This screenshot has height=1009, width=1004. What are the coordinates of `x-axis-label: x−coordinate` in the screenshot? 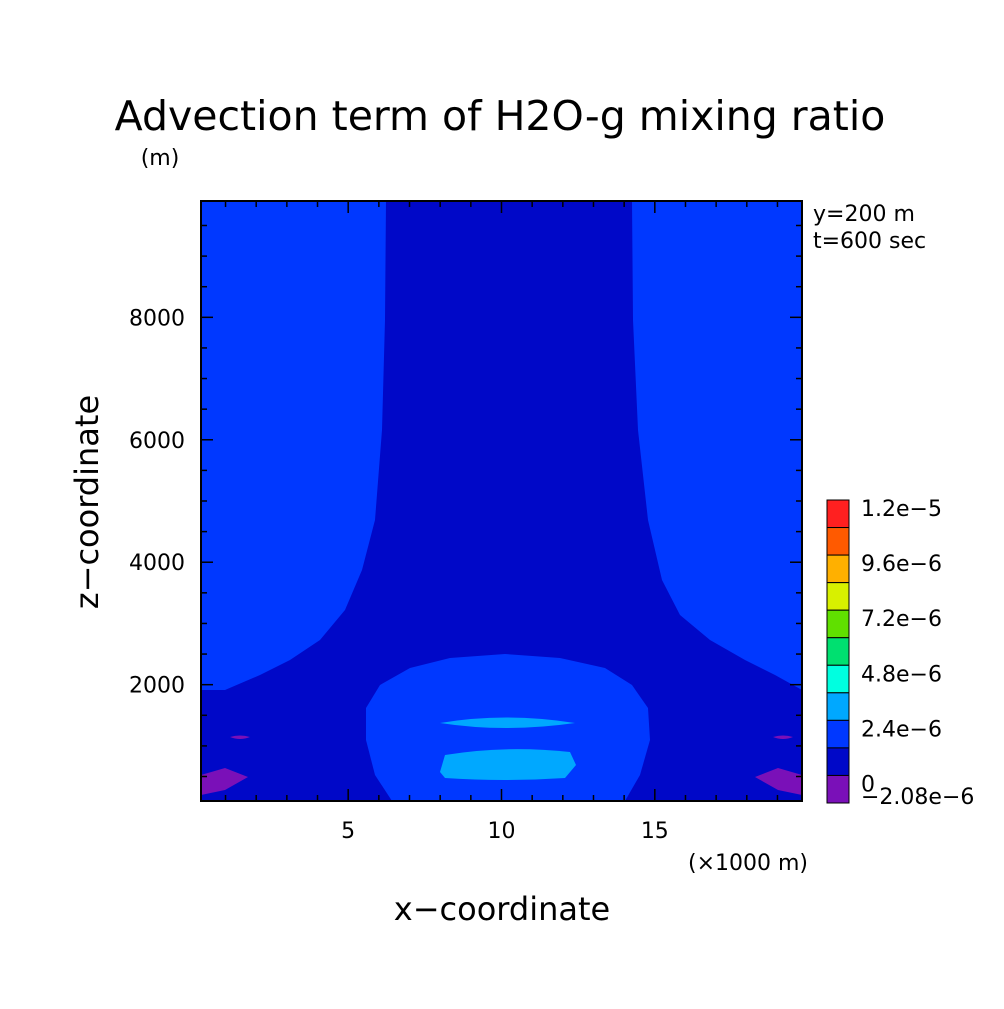 It's located at (502, 909).